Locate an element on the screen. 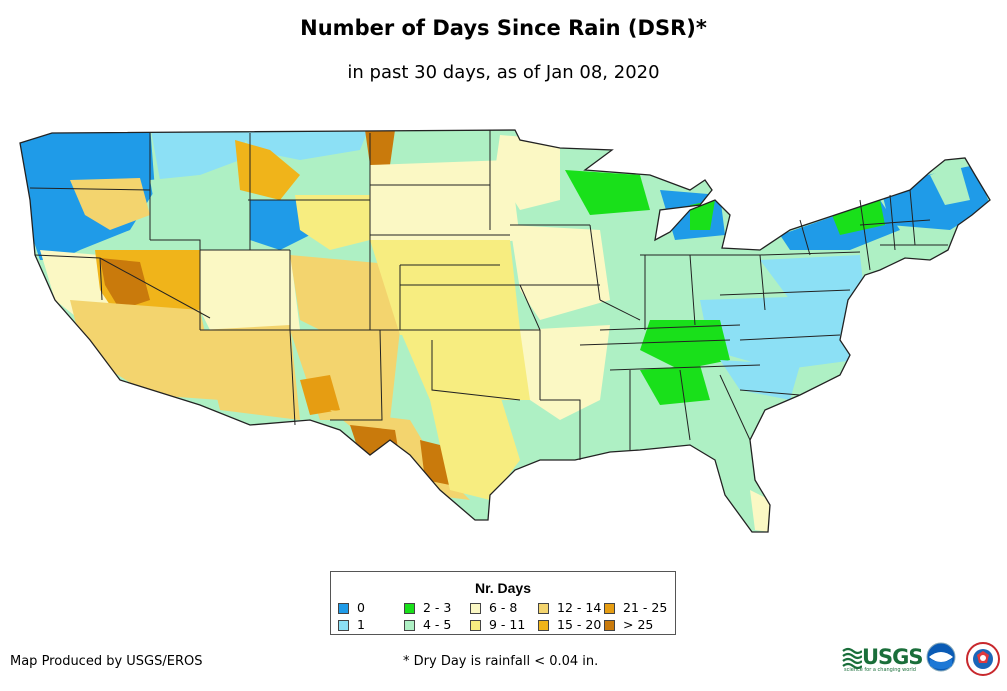  legend-item-5: 9 - 11 is located at coordinates (497, 625).